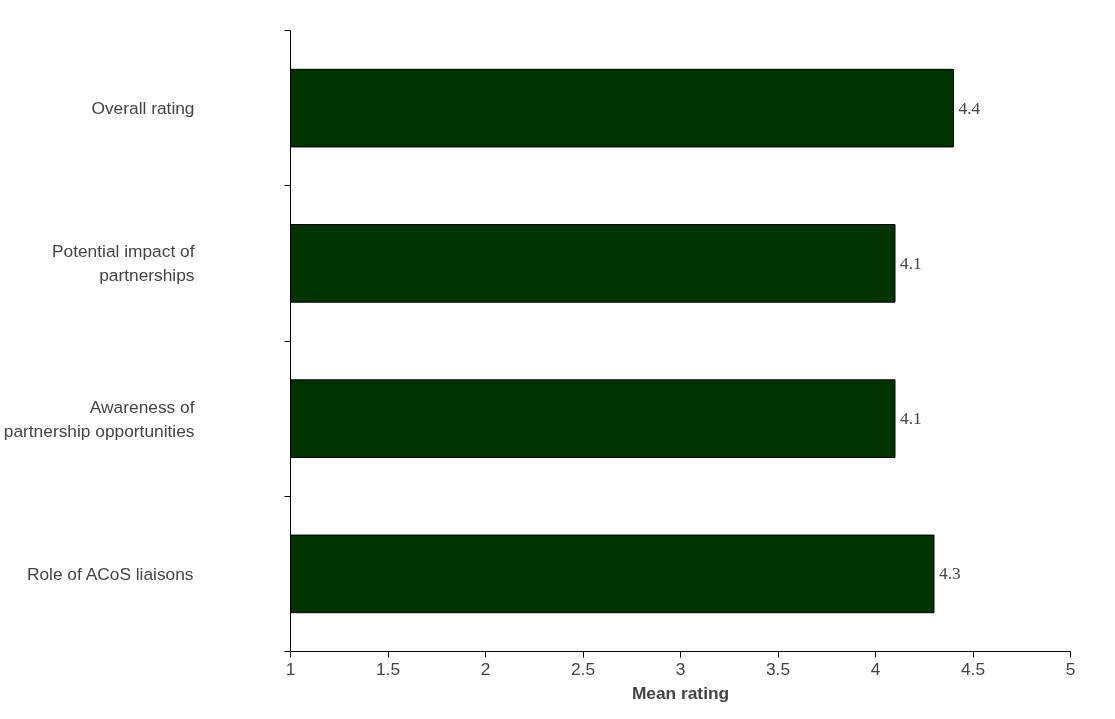  Describe the element at coordinates (973, 668) in the screenshot. I see `x-tick-label: 4.5` at that location.